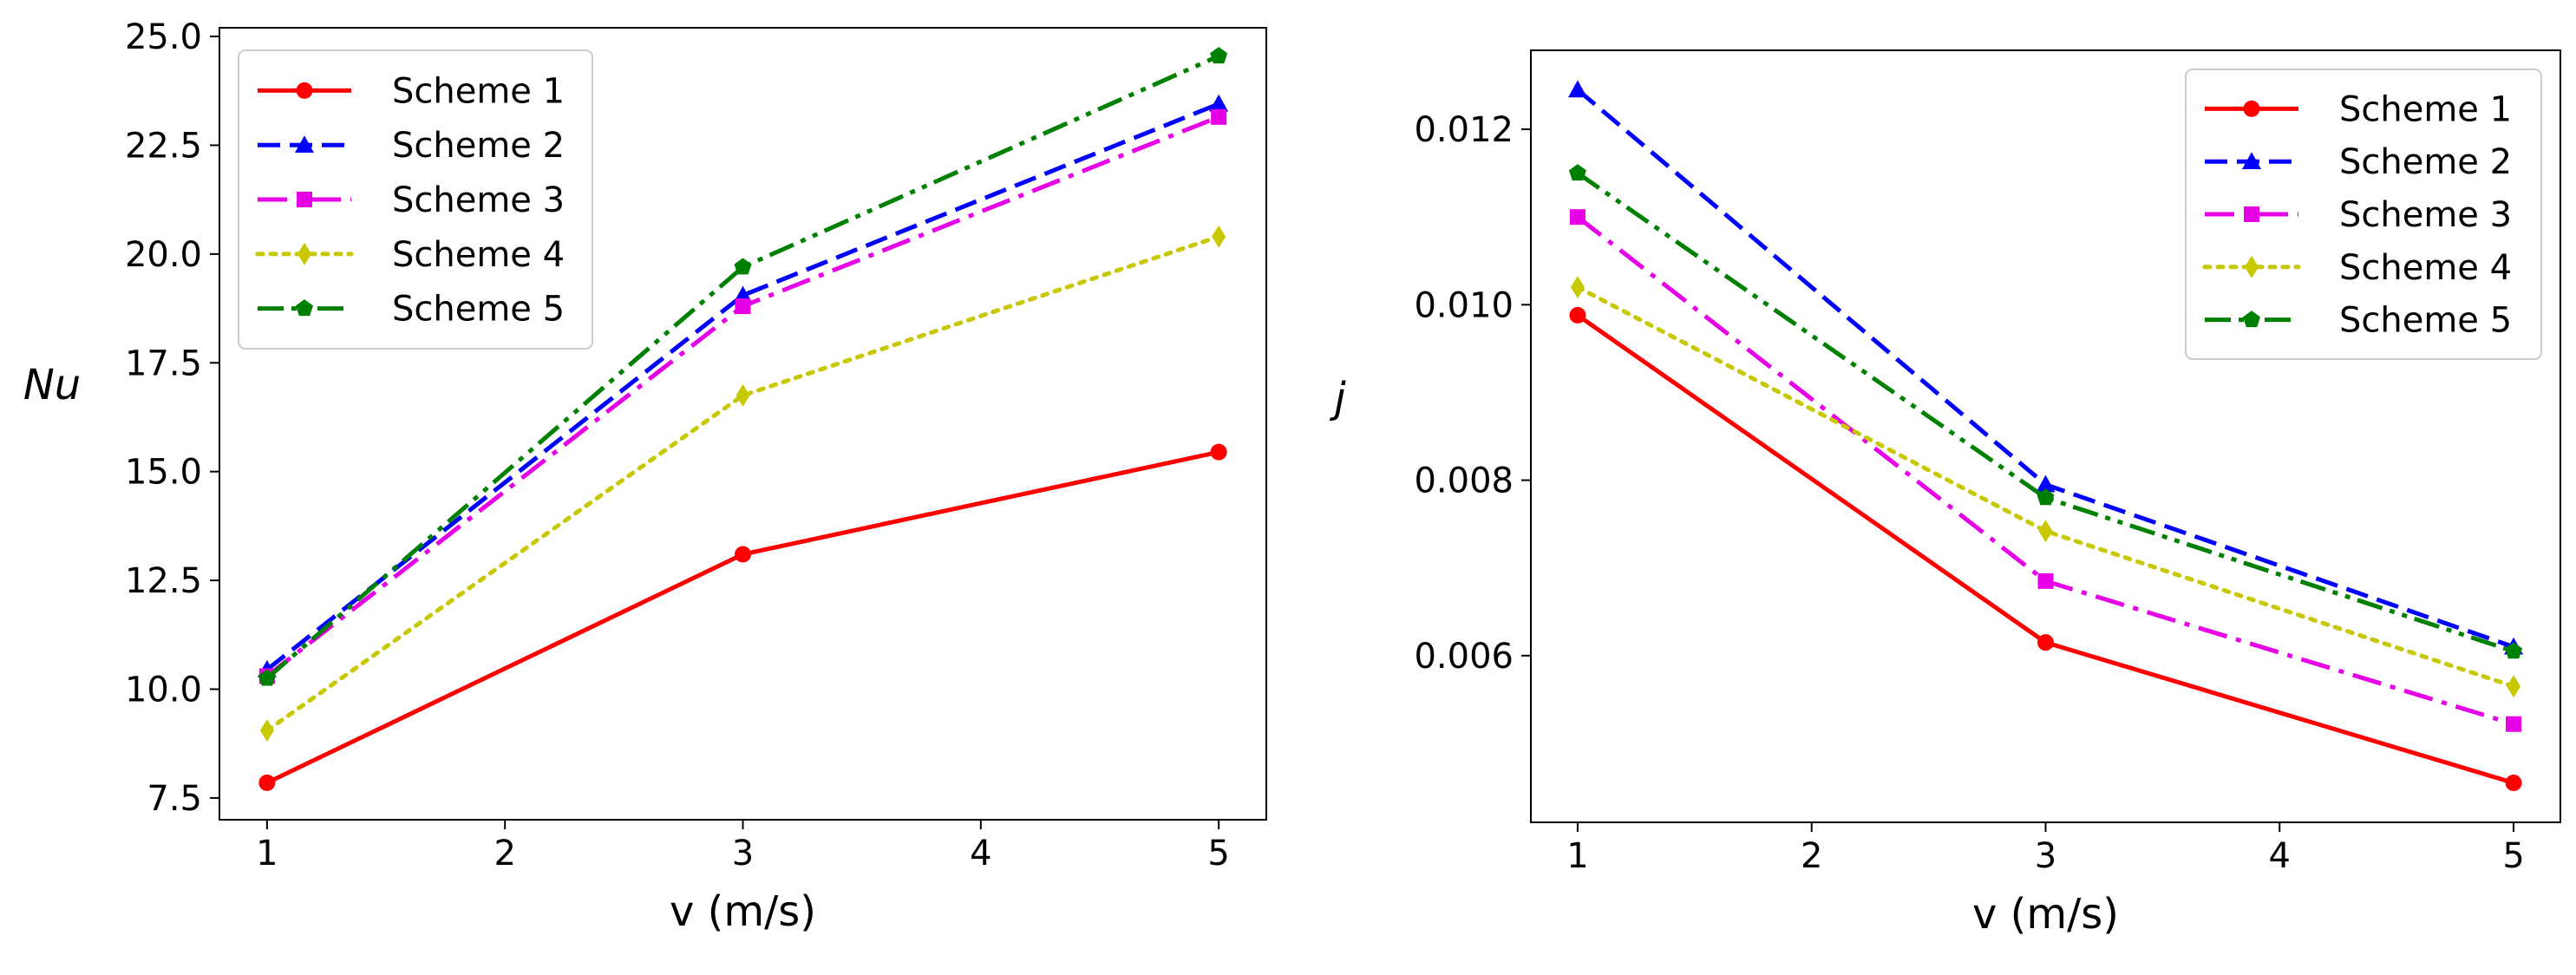  What do you see at coordinates (1464, 305) in the screenshot?
I see `y-tick-label: 0.010` at bounding box center [1464, 305].